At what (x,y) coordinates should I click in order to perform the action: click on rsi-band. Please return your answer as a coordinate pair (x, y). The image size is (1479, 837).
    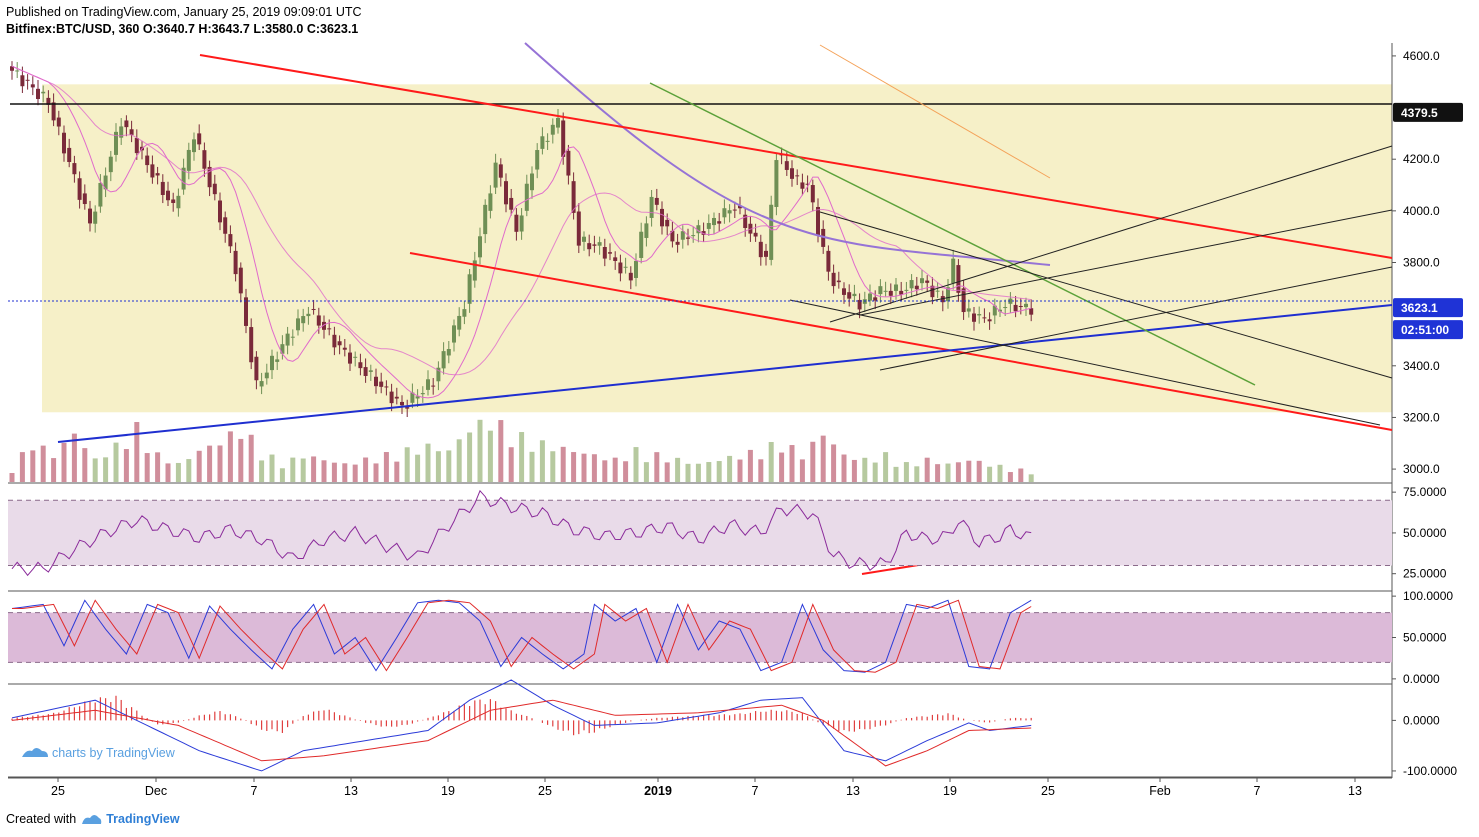
    Looking at the image, I should click on (700, 533).